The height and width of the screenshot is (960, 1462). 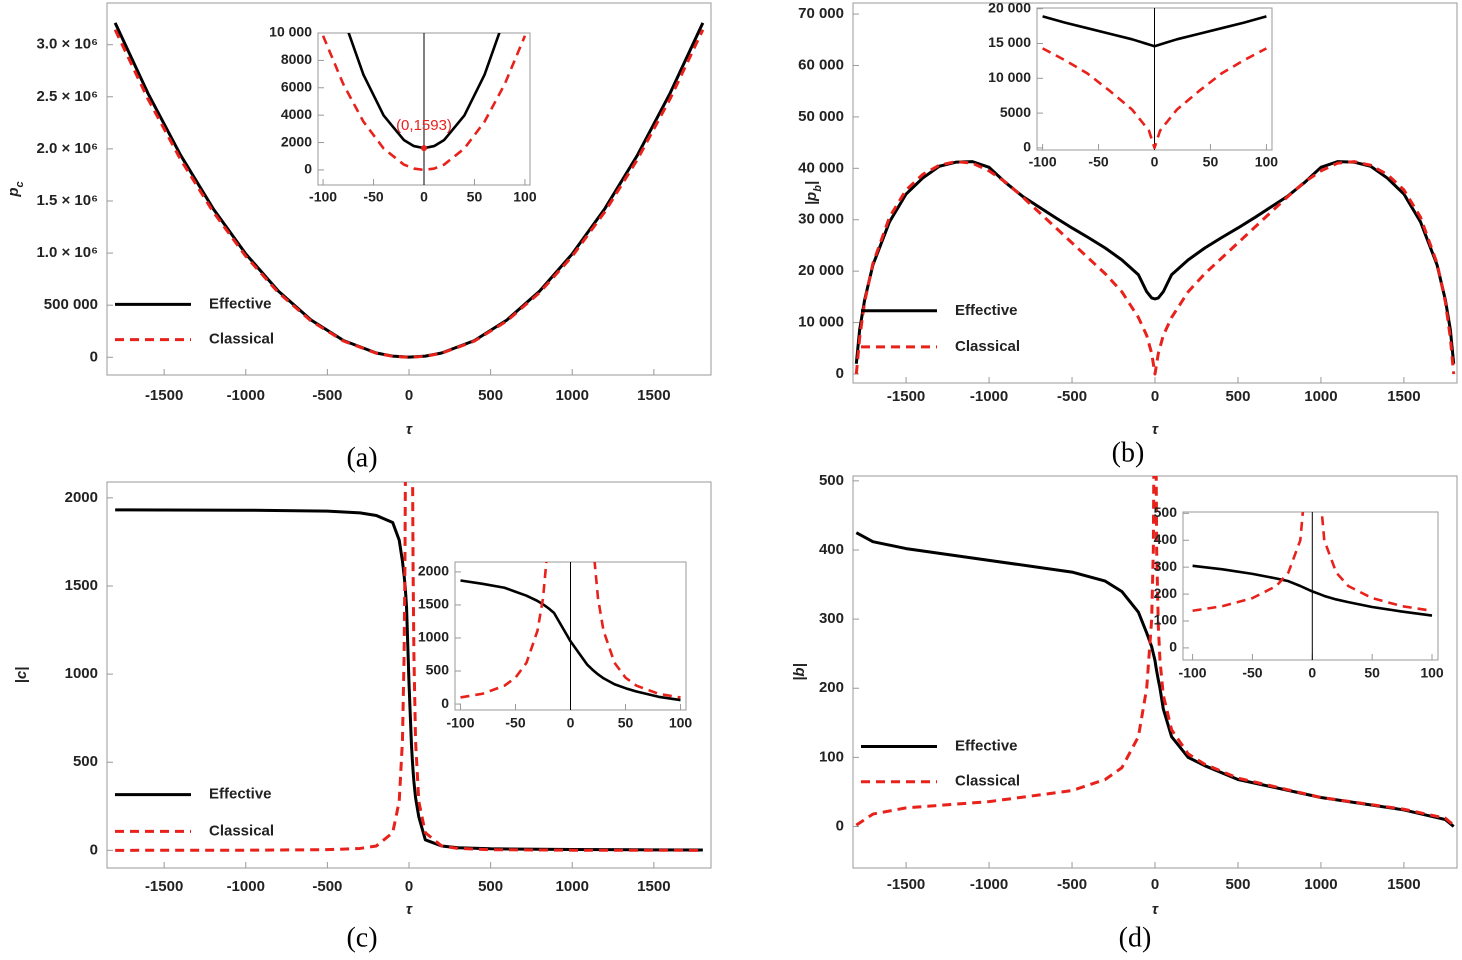 What do you see at coordinates (1166, 593) in the screenshot?
I see `y-tick-label: 200` at bounding box center [1166, 593].